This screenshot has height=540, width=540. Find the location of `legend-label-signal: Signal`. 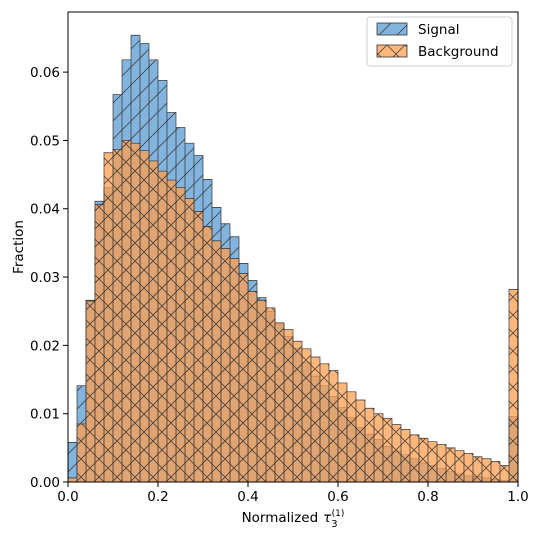

legend-label-signal: Signal is located at coordinates (438, 30).